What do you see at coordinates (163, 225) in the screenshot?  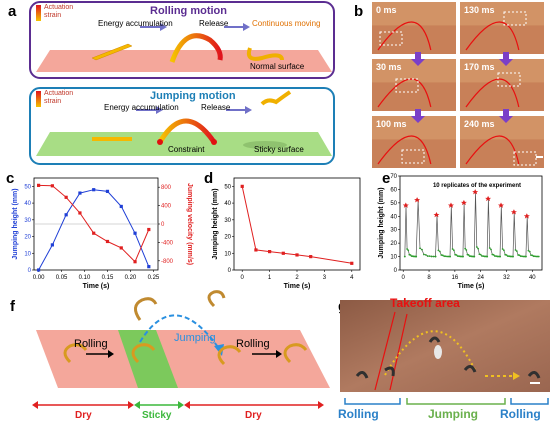 I see `y-right-tick-label: 0` at bounding box center [163, 225].